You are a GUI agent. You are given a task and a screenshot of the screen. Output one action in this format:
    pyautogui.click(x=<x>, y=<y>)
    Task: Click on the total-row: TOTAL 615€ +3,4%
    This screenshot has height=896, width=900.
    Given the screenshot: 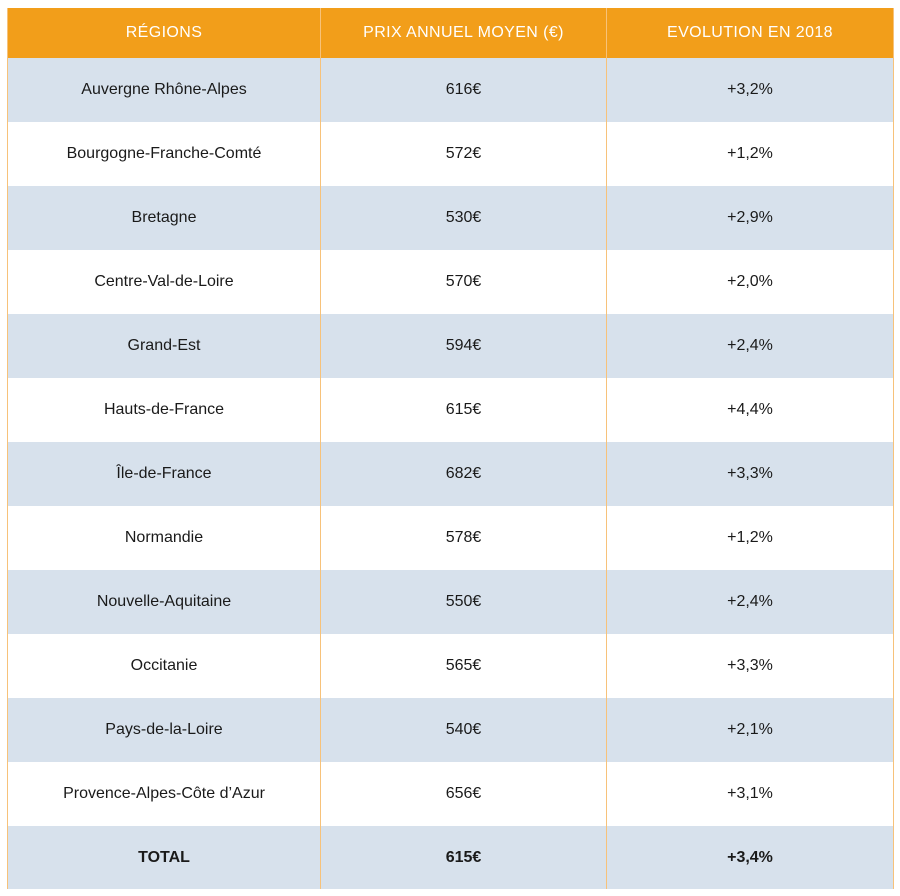 What is the action you would take?
    pyautogui.click(x=450, y=857)
    